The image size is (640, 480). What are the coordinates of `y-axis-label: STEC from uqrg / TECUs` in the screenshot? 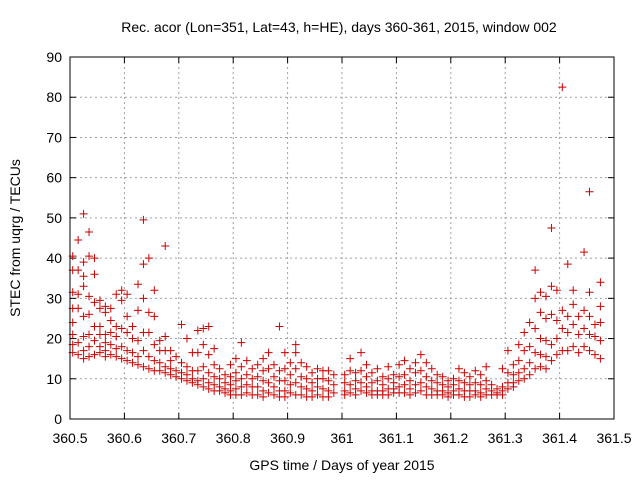 It's located at (15, 238).